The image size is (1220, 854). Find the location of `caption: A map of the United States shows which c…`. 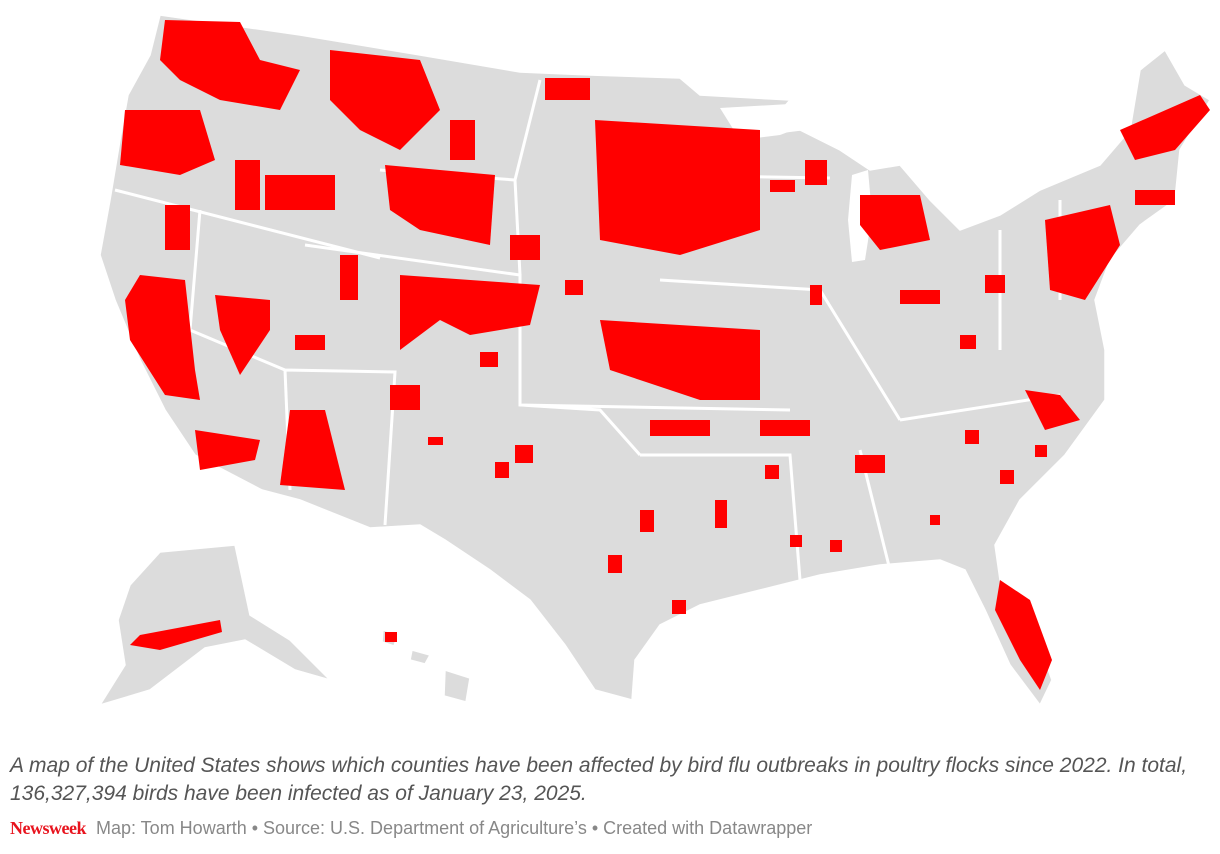

caption: A map of the United States shows which c… is located at coordinates (599, 779).